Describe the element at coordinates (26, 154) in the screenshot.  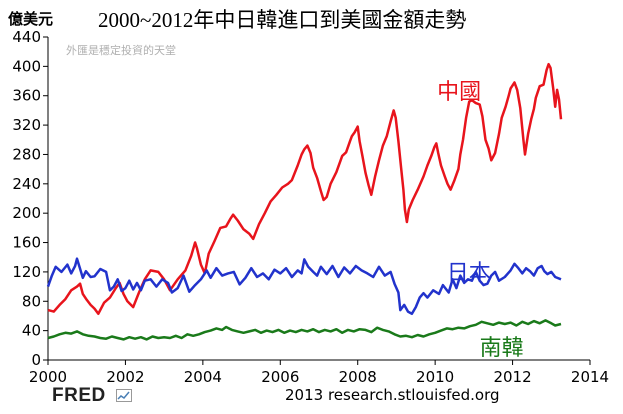
I see `y-tick-label: 280` at that location.